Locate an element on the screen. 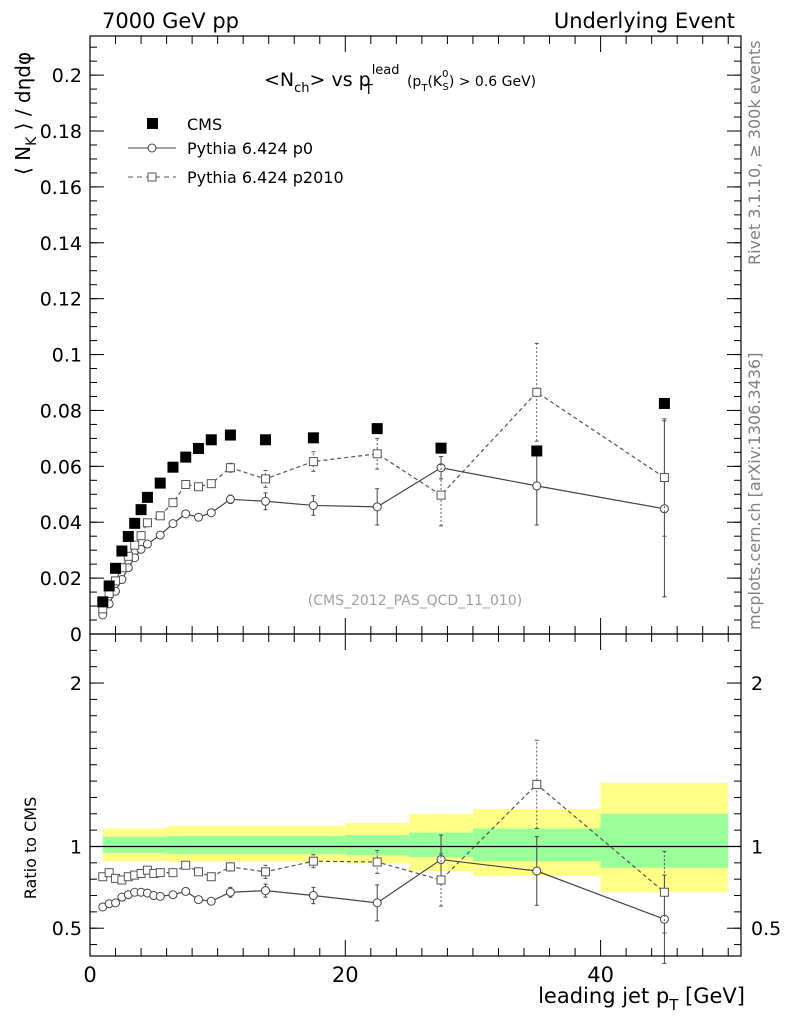  header-right: Underlying Event is located at coordinates (644, 21).